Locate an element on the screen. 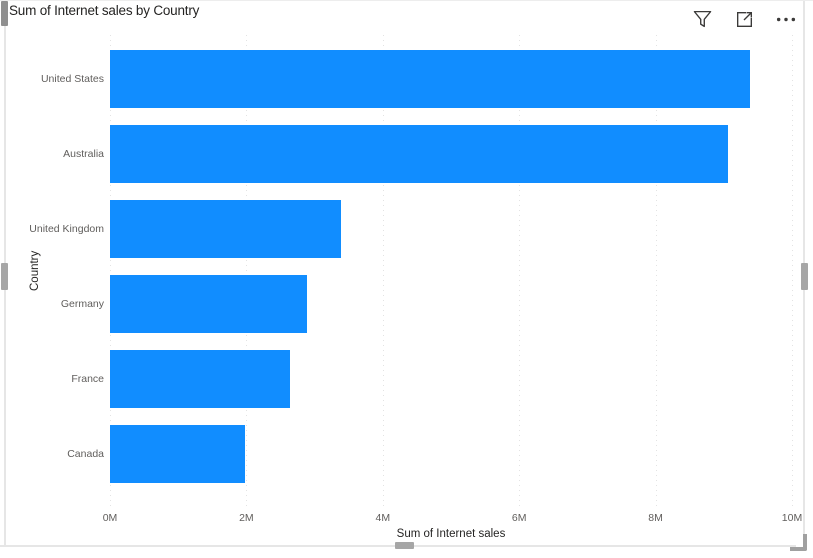 Image resolution: width=813 pixels, height=558 pixels. bar-united-states is located at coordinates (430, 78).